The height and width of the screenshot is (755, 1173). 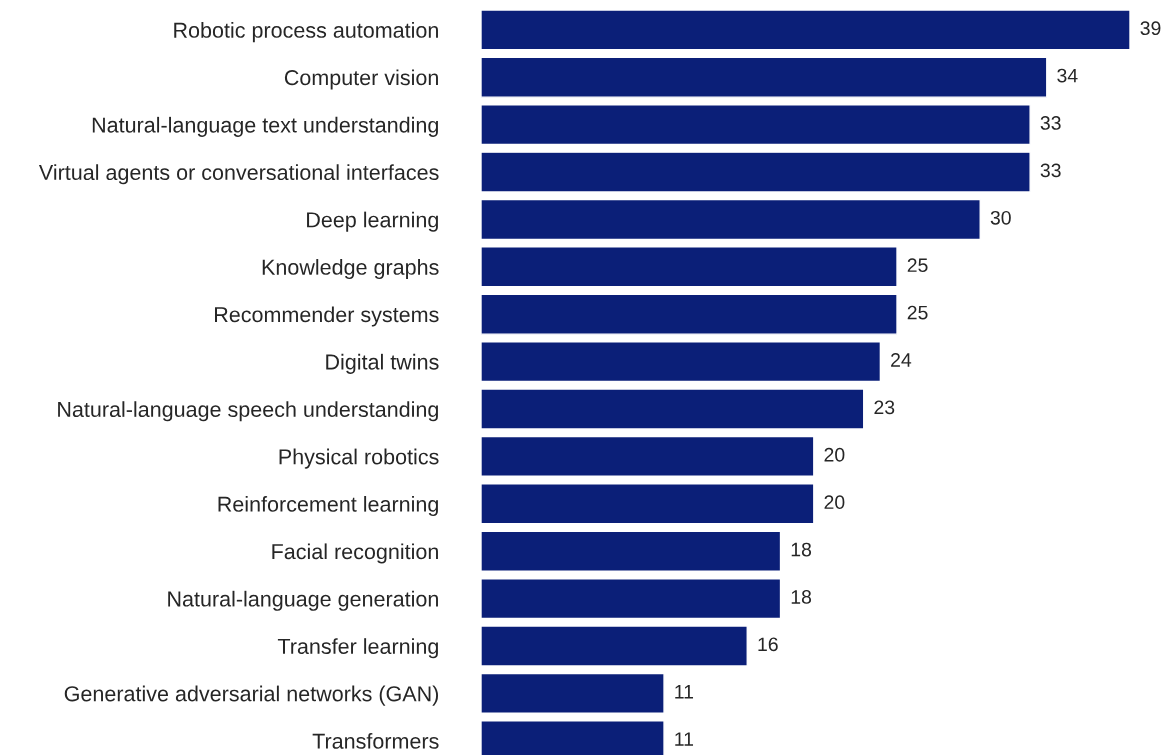 I want to click on data-label: 39, so click(x=1150, y=28).